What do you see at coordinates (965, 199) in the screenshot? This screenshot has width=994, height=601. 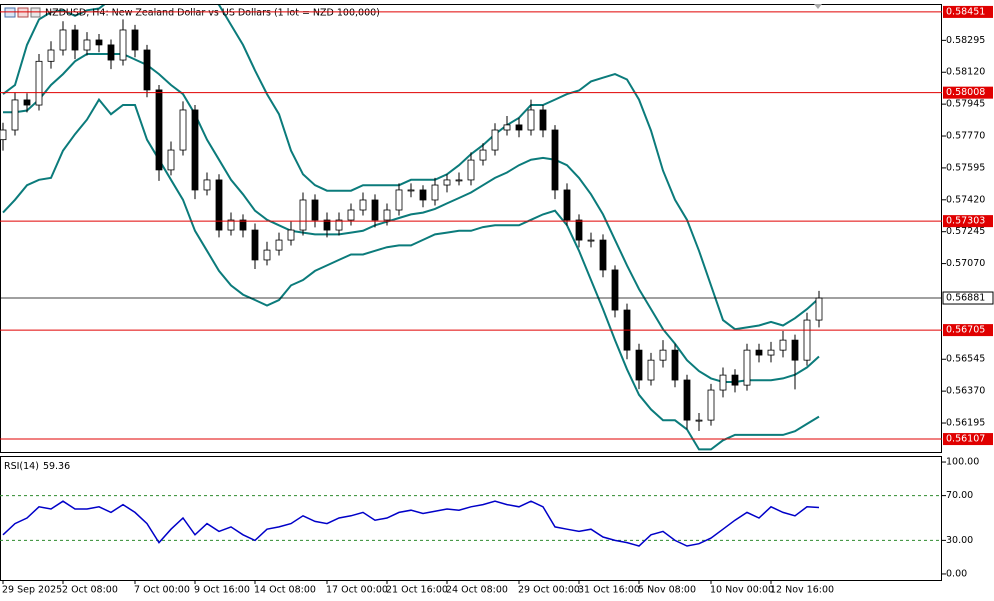 I see `y-tick-label: 0.57420` at bounding box center [965, 199].